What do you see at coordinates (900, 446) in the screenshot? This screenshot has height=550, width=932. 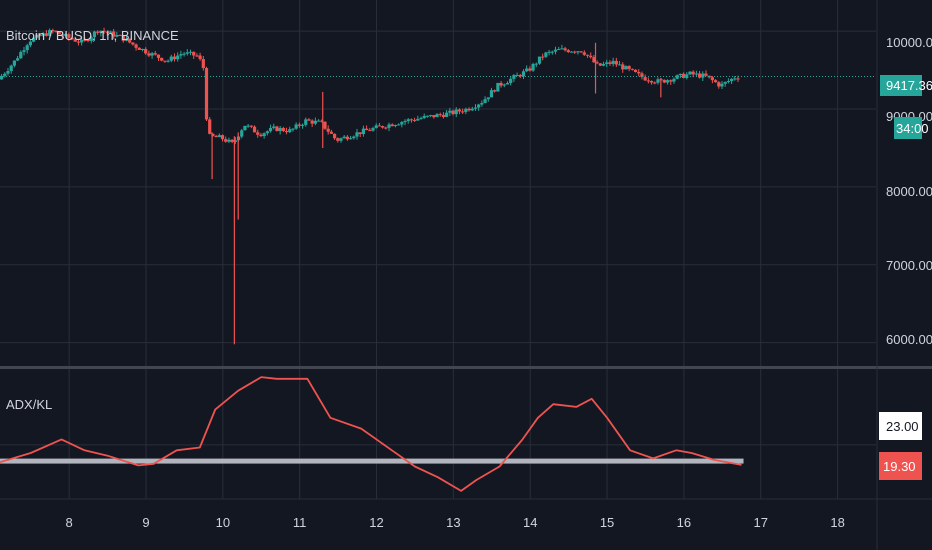 I see `indicator-axis: 23.00 19.30` at bounding box center [900, 446].